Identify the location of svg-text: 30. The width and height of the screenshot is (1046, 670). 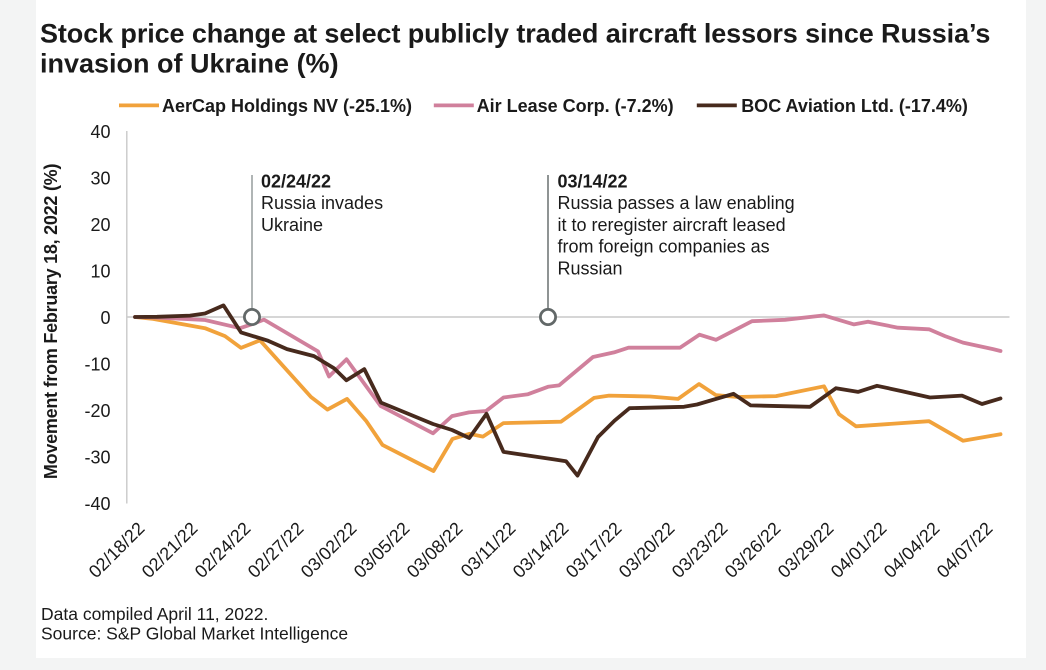
(100, 178).